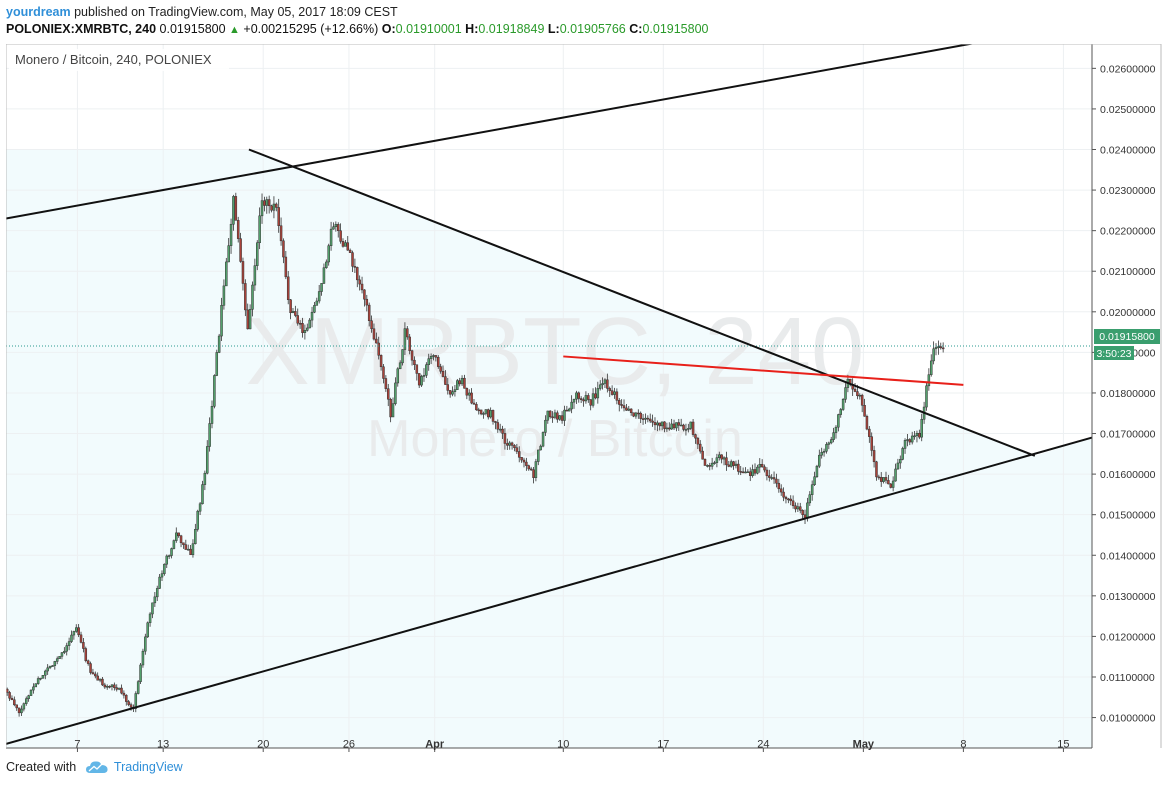  Describe the element at coordinates (472, 29) in the screenshot. I see `high-label: H:` at that location.